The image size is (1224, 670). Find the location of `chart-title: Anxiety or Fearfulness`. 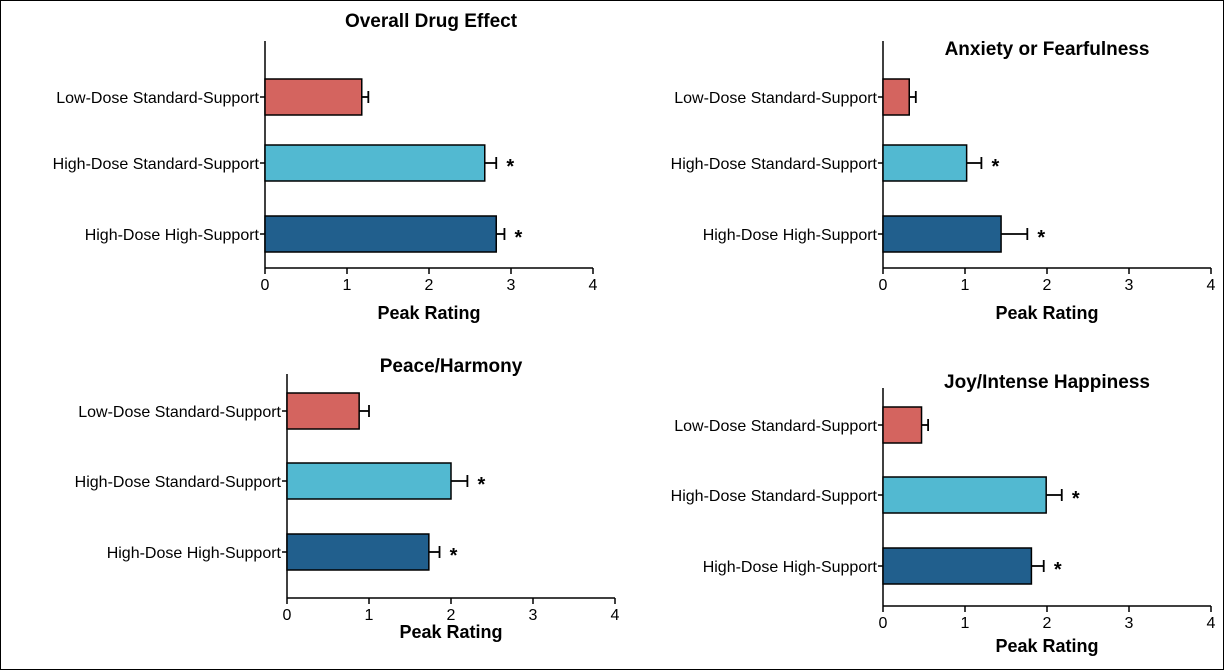

chart-title: Anxiety or Fearfulness is located at coordinates (1047, 49).